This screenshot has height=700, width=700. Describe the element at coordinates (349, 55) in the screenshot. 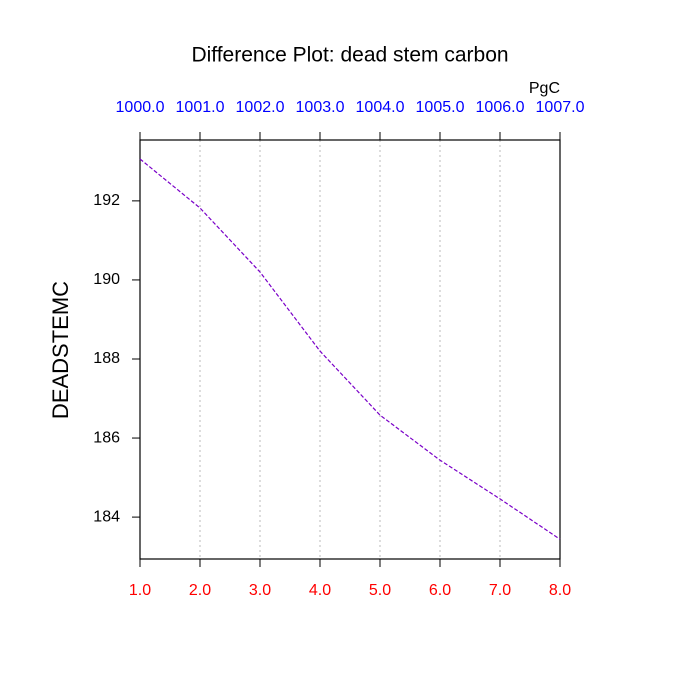

I see `chart-title: Difference Plot: dead stem carbon` at that location.